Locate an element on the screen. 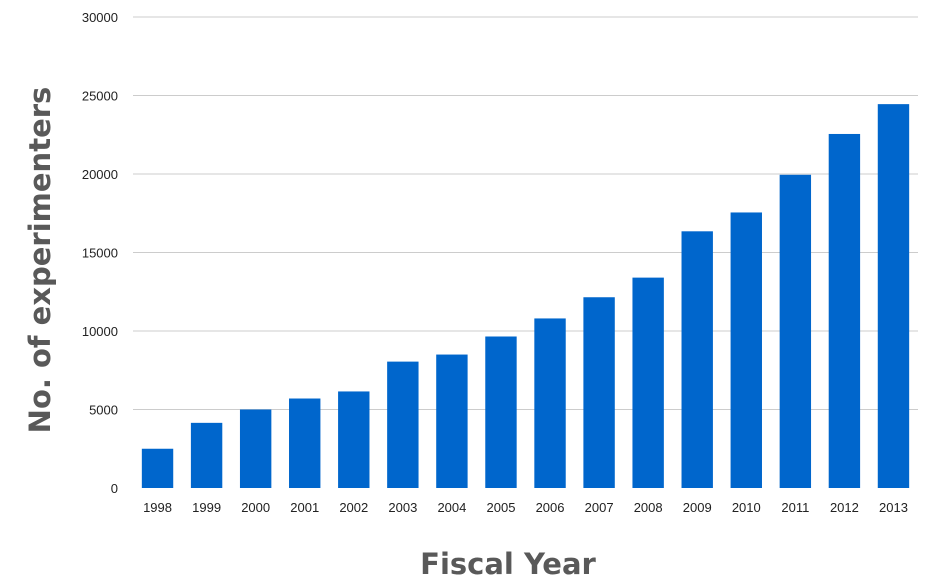 The width and height of the screenshot is (936, 583). y-tick-label: 20000 is located at coordinates (100, 174).